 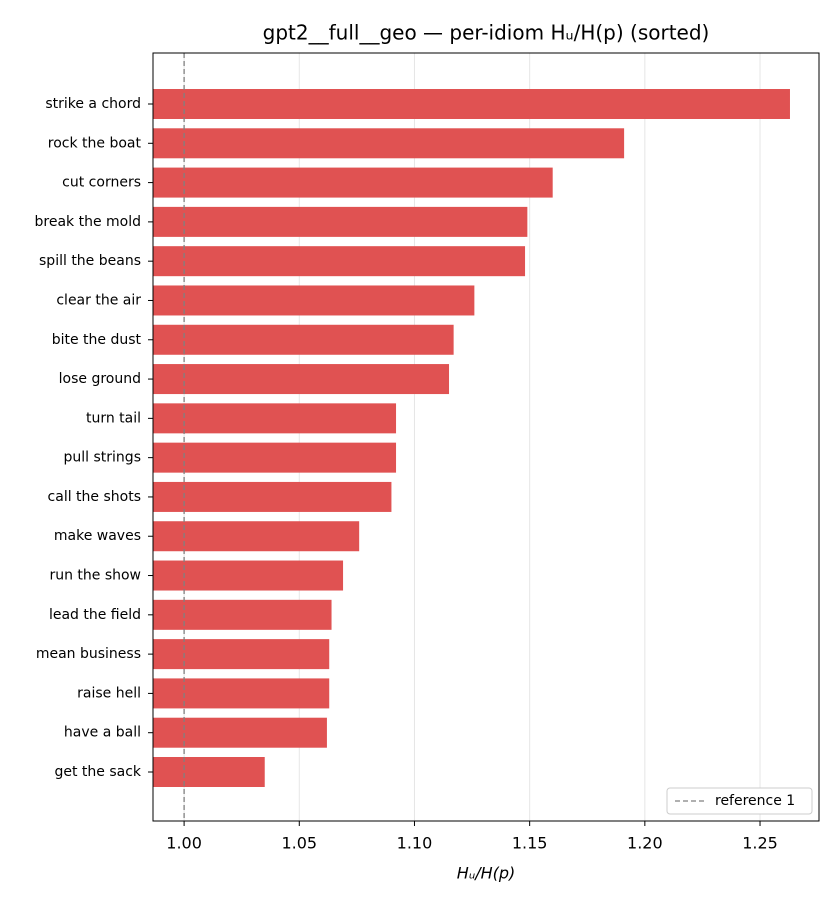 What do you see at coordinates (102, 458) in the screenshot?
I see `y-tick-label: pull strings` at bounding box center [102, 458].